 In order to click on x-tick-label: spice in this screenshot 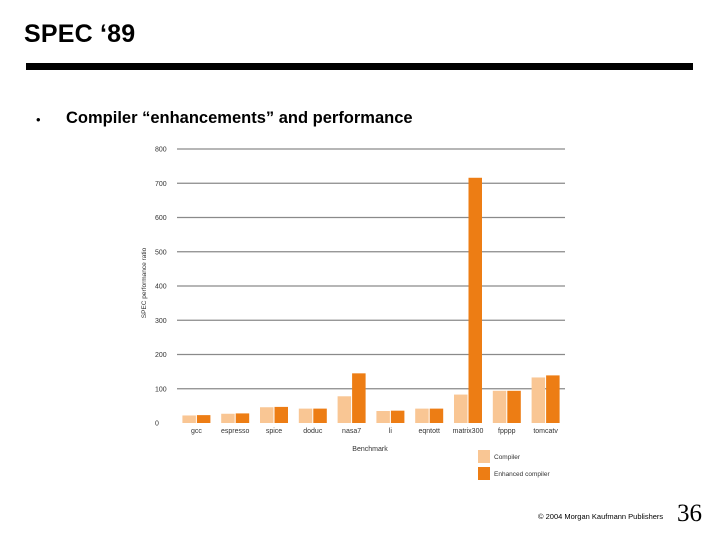, I will do `click(274, 431)`.